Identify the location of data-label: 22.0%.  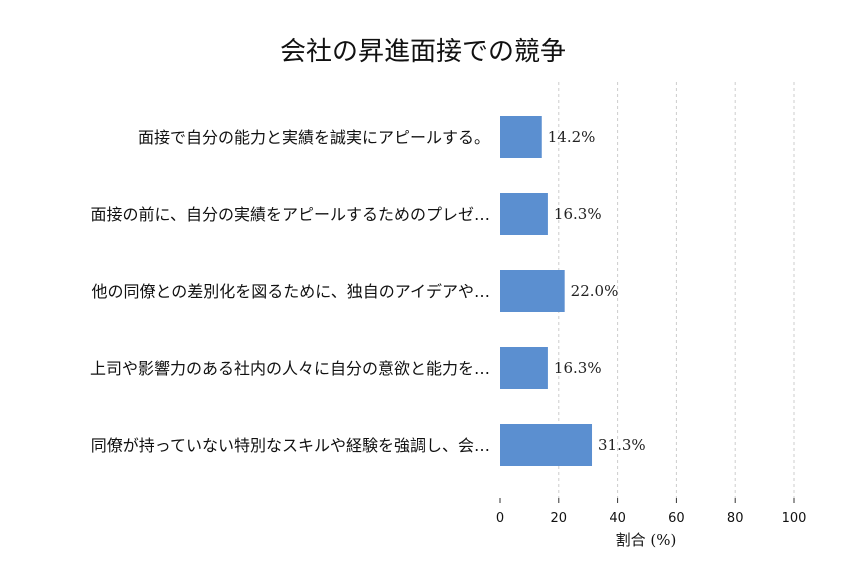
(595, 291).